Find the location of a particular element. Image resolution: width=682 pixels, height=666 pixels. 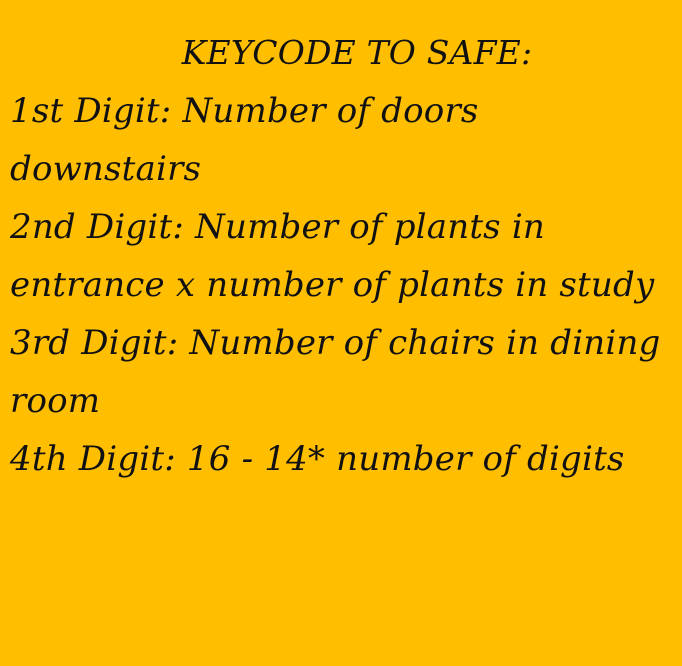

clue-fourth-digit: 4th Digit: 16 - 14* number of digits is located at coordinates (342, 459).